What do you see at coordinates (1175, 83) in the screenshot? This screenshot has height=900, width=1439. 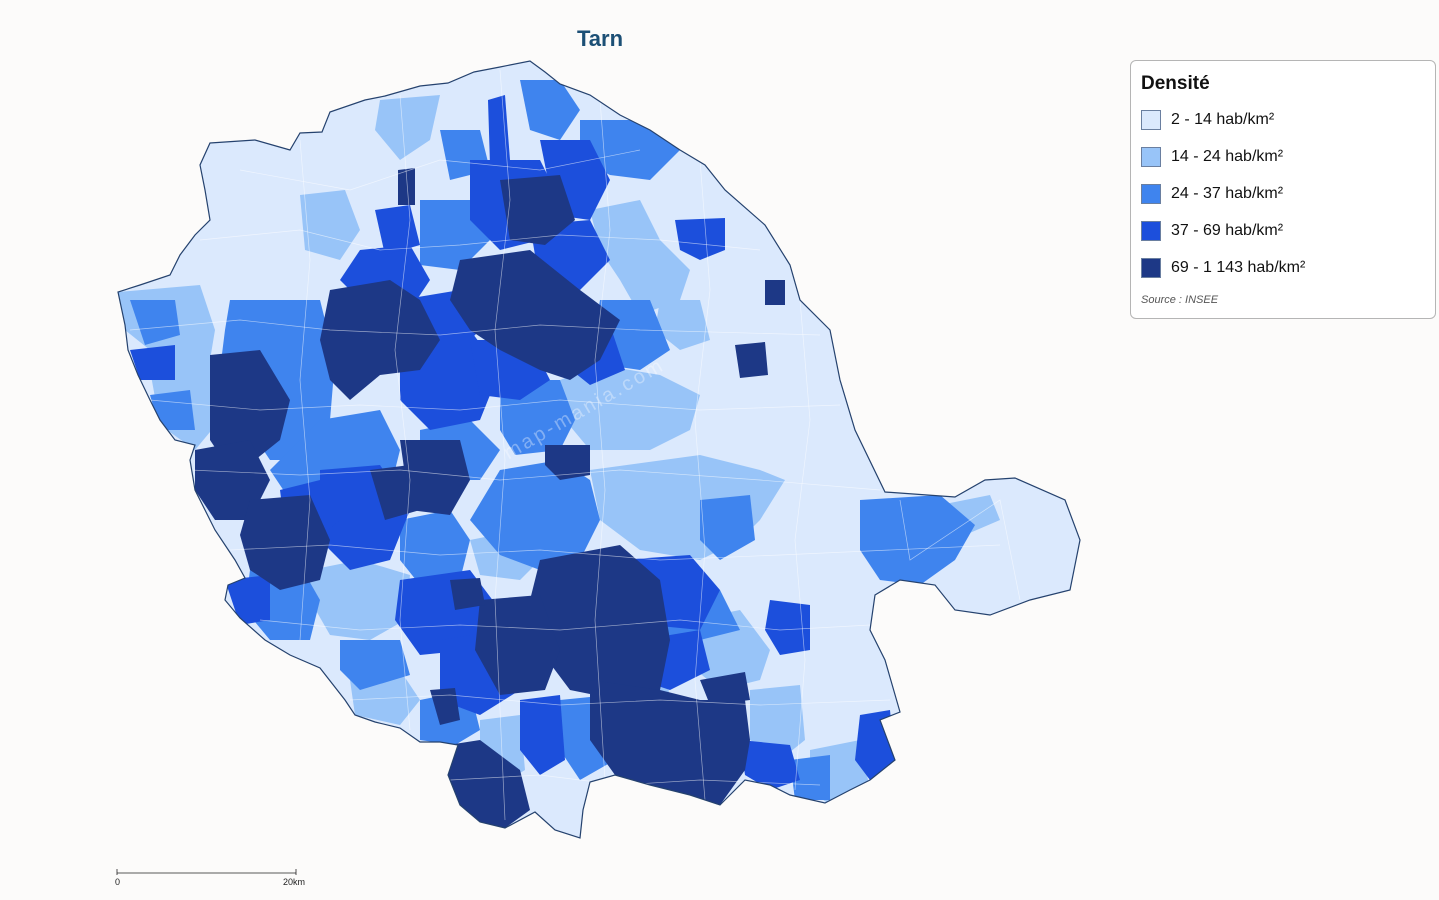 I see `legend-title: Densité` at bounding box center [1175, 83].